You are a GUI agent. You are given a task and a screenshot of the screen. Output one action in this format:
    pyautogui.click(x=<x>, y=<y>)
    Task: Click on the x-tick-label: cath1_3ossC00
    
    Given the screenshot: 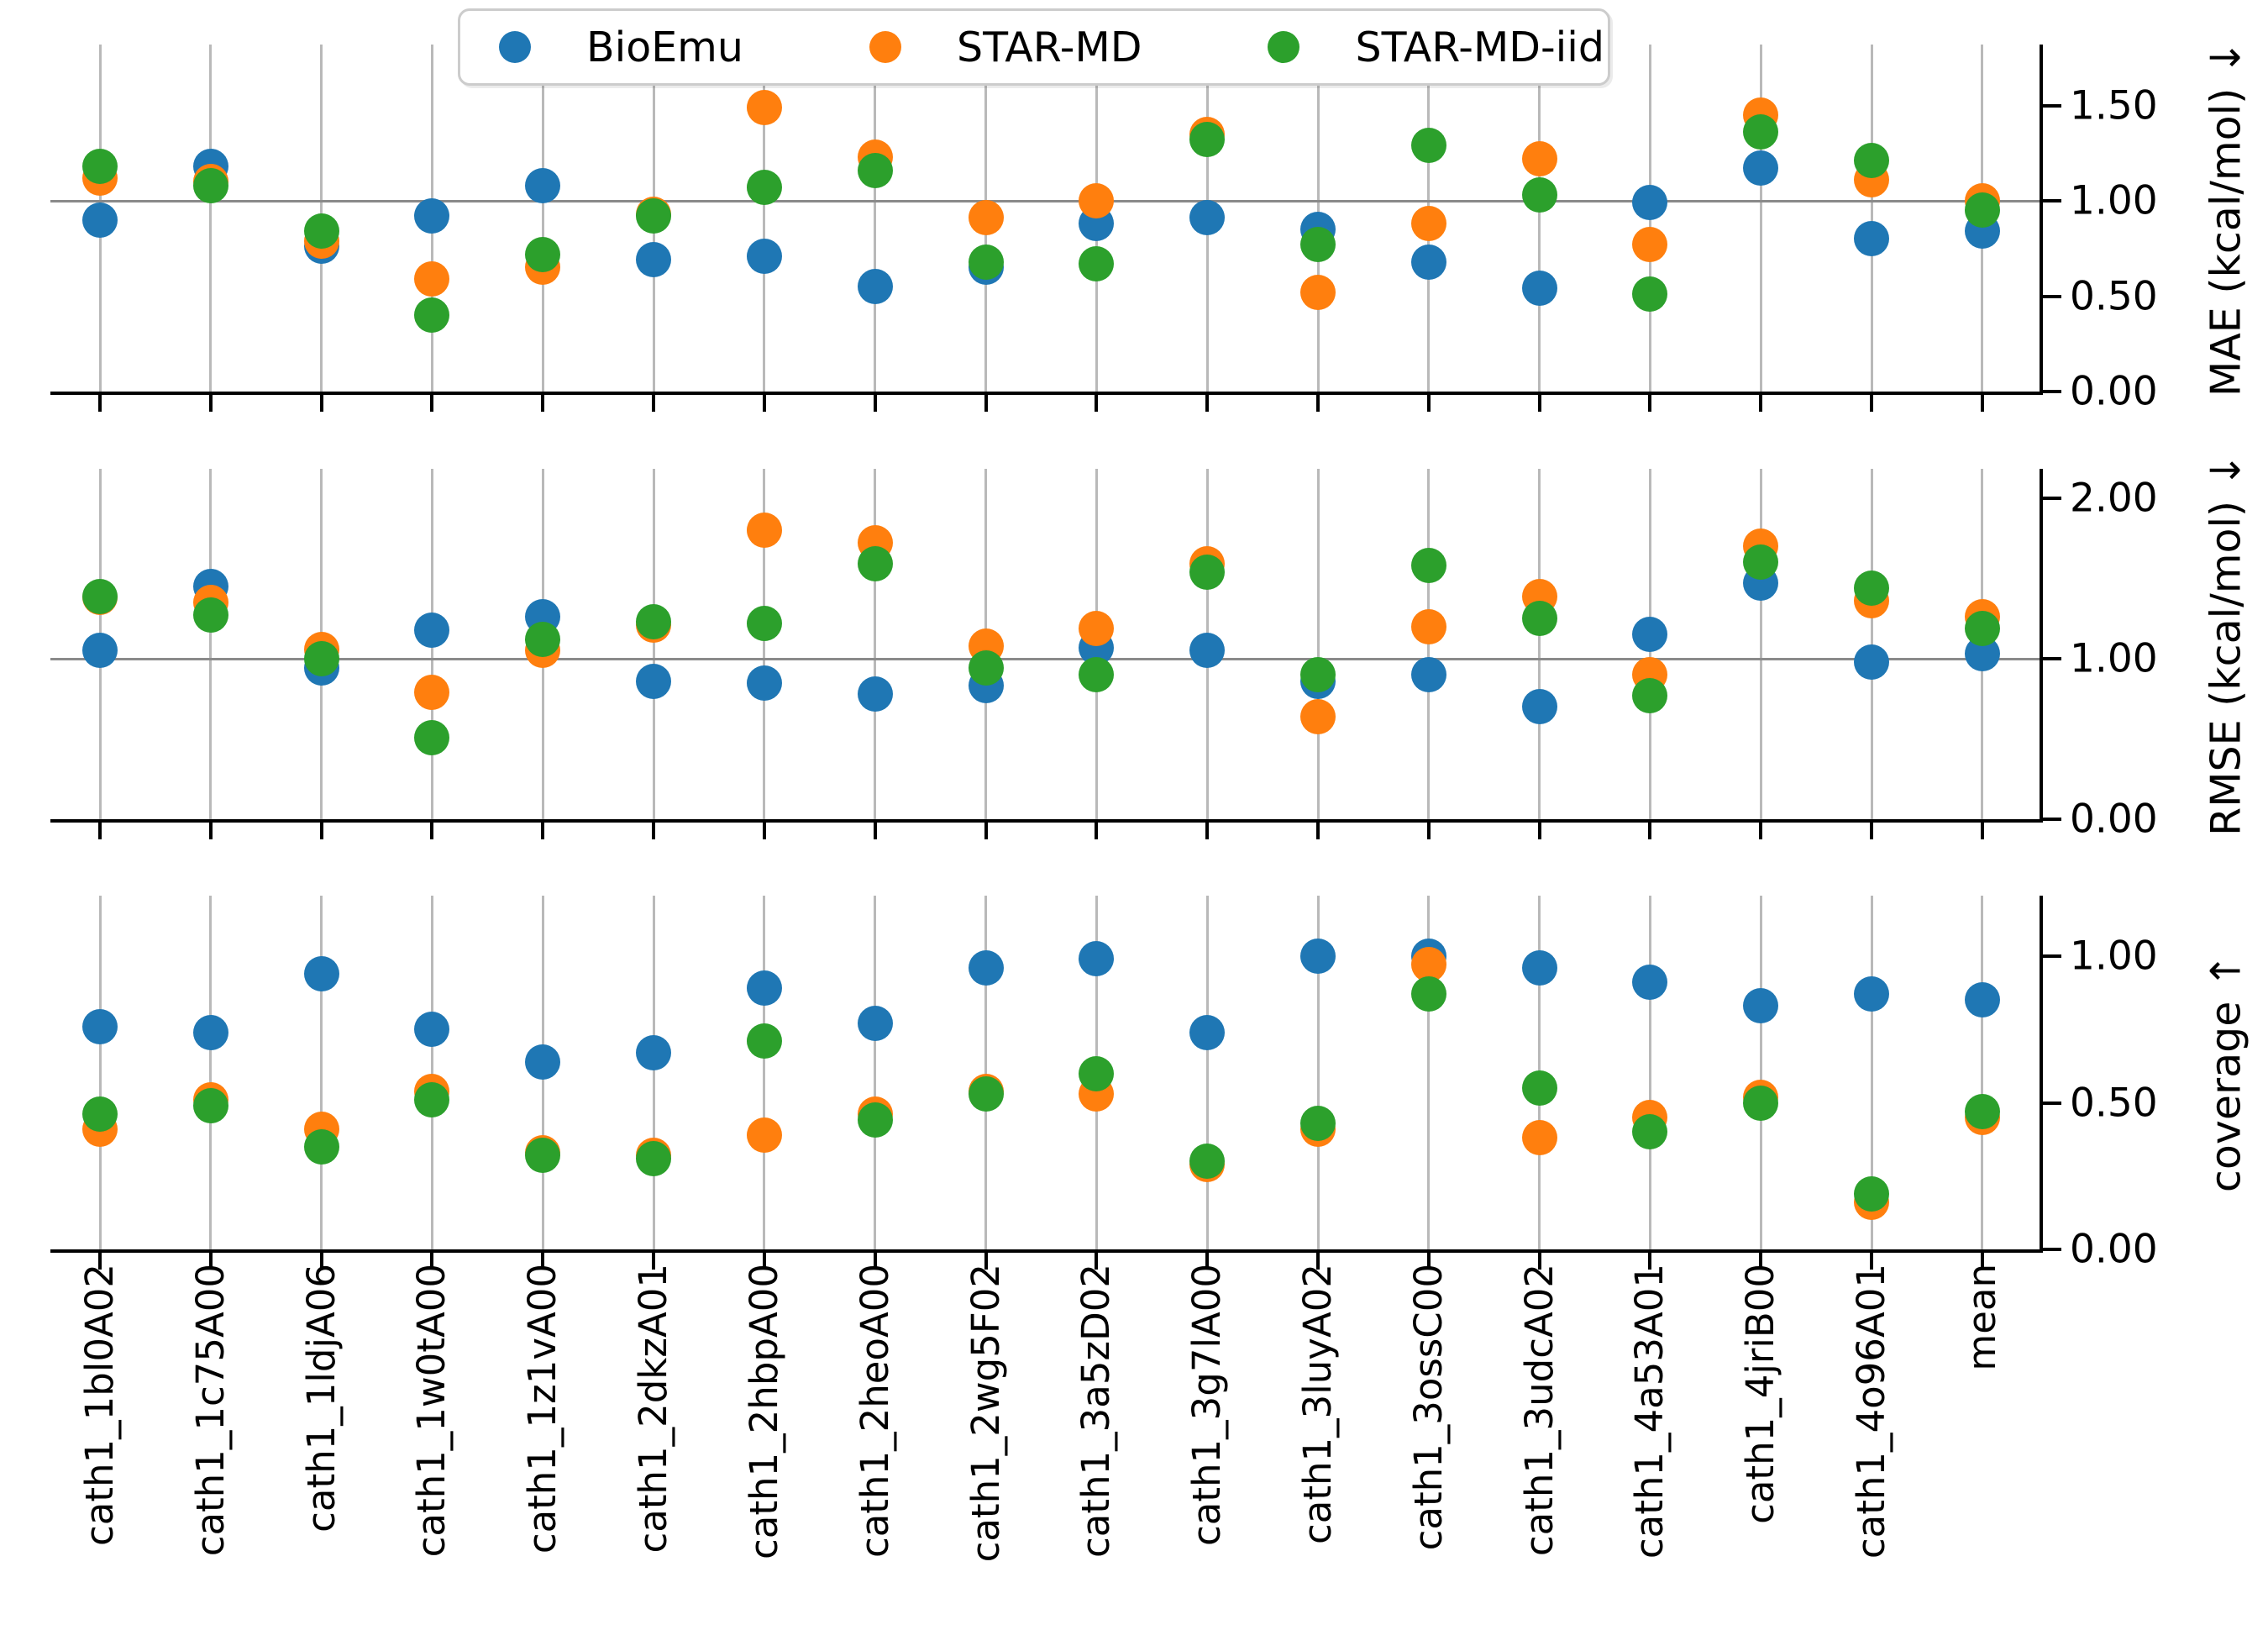 What is the action you would take?
    pyautogui.click(x=1428, y=1407)
    